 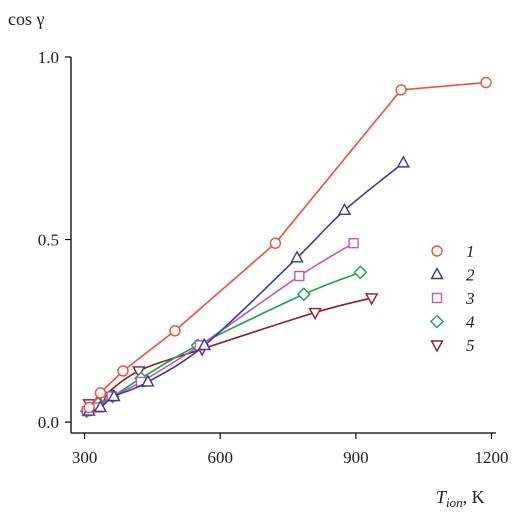 What do you see at coordinates (452, 345) in the screenshot?
I see `legend-item-5: 5` at bounding box center [452, 345].